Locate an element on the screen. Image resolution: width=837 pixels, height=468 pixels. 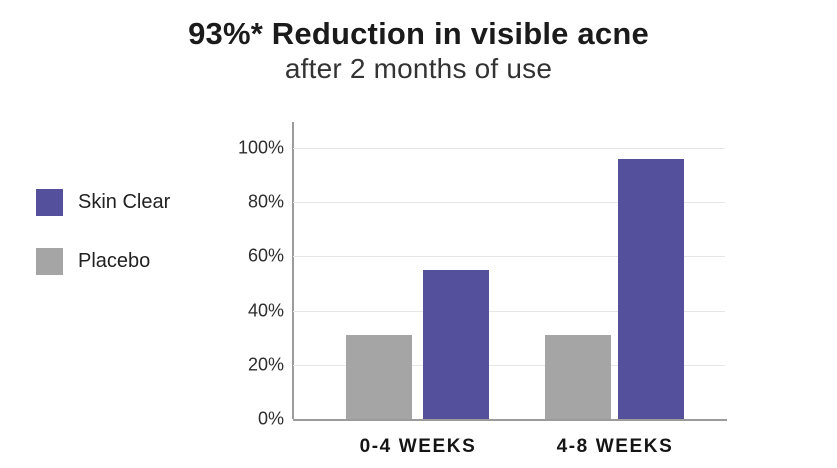
chart-subtitle: after 2 months of use is located at coordinates (418, 68).